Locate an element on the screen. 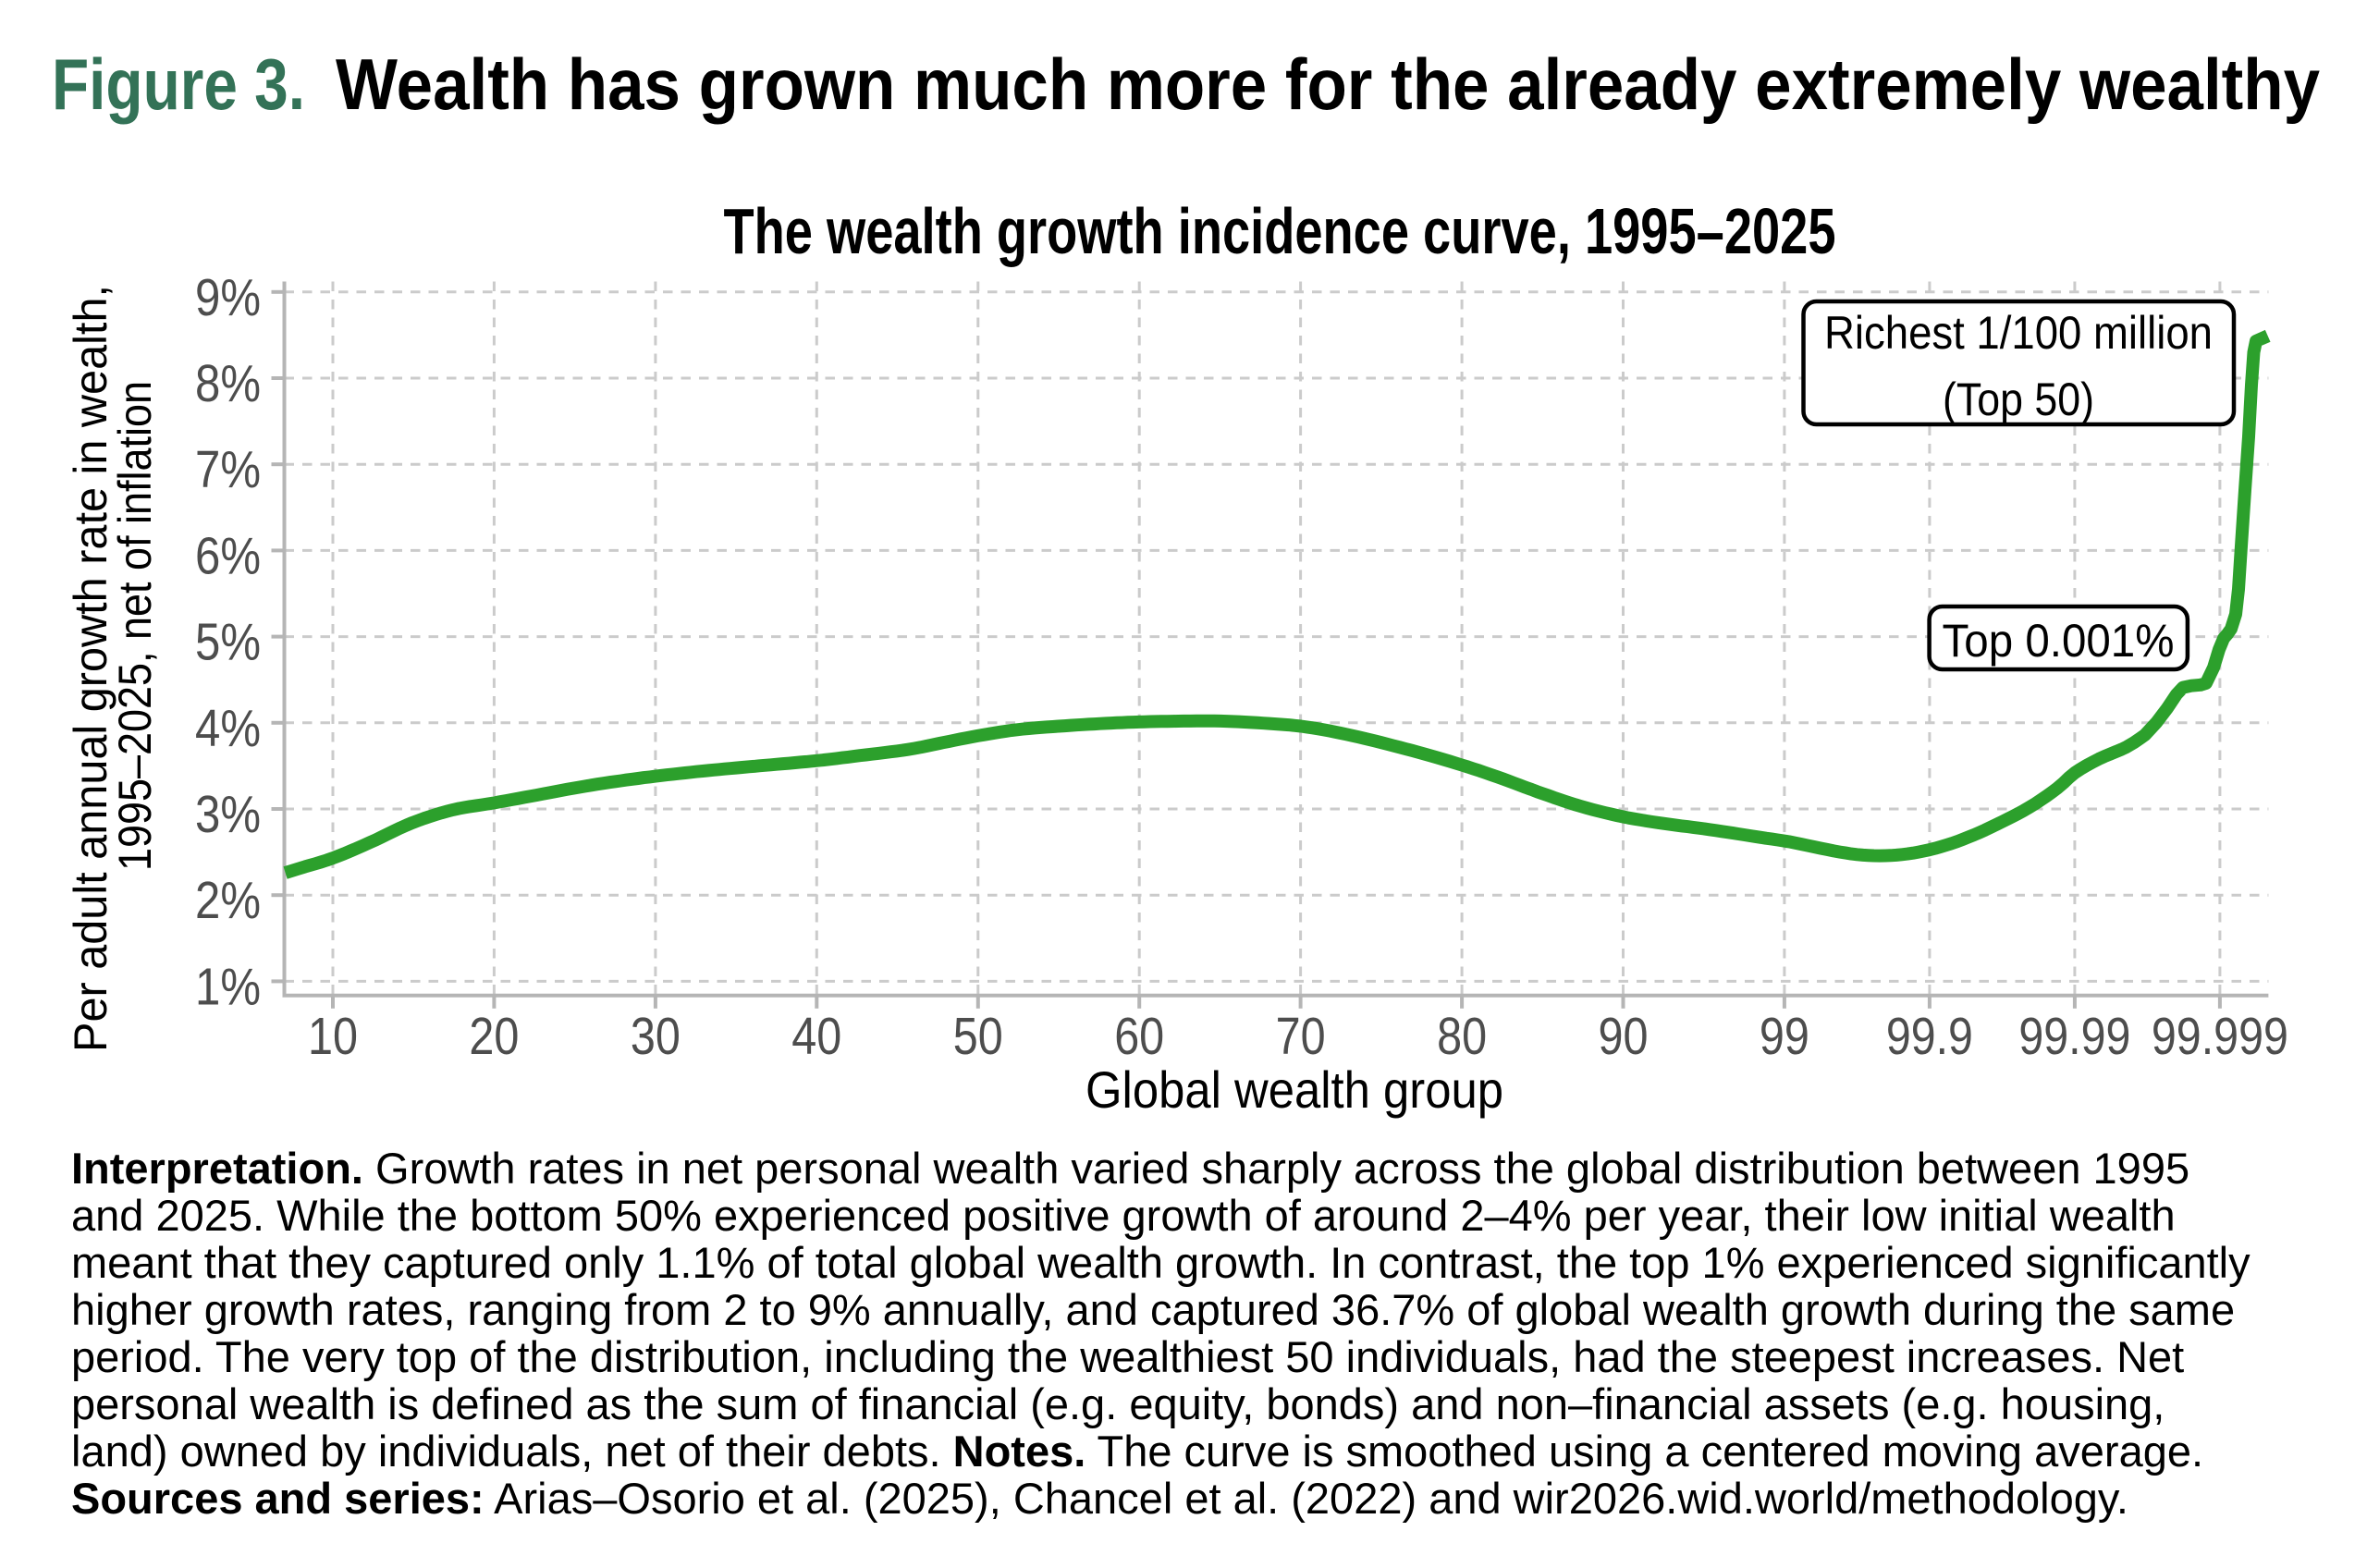 Image resolution: width=2367 pixels, height=1568 pixels. svg-text: 99 is located at coordinates (1784, 1036).